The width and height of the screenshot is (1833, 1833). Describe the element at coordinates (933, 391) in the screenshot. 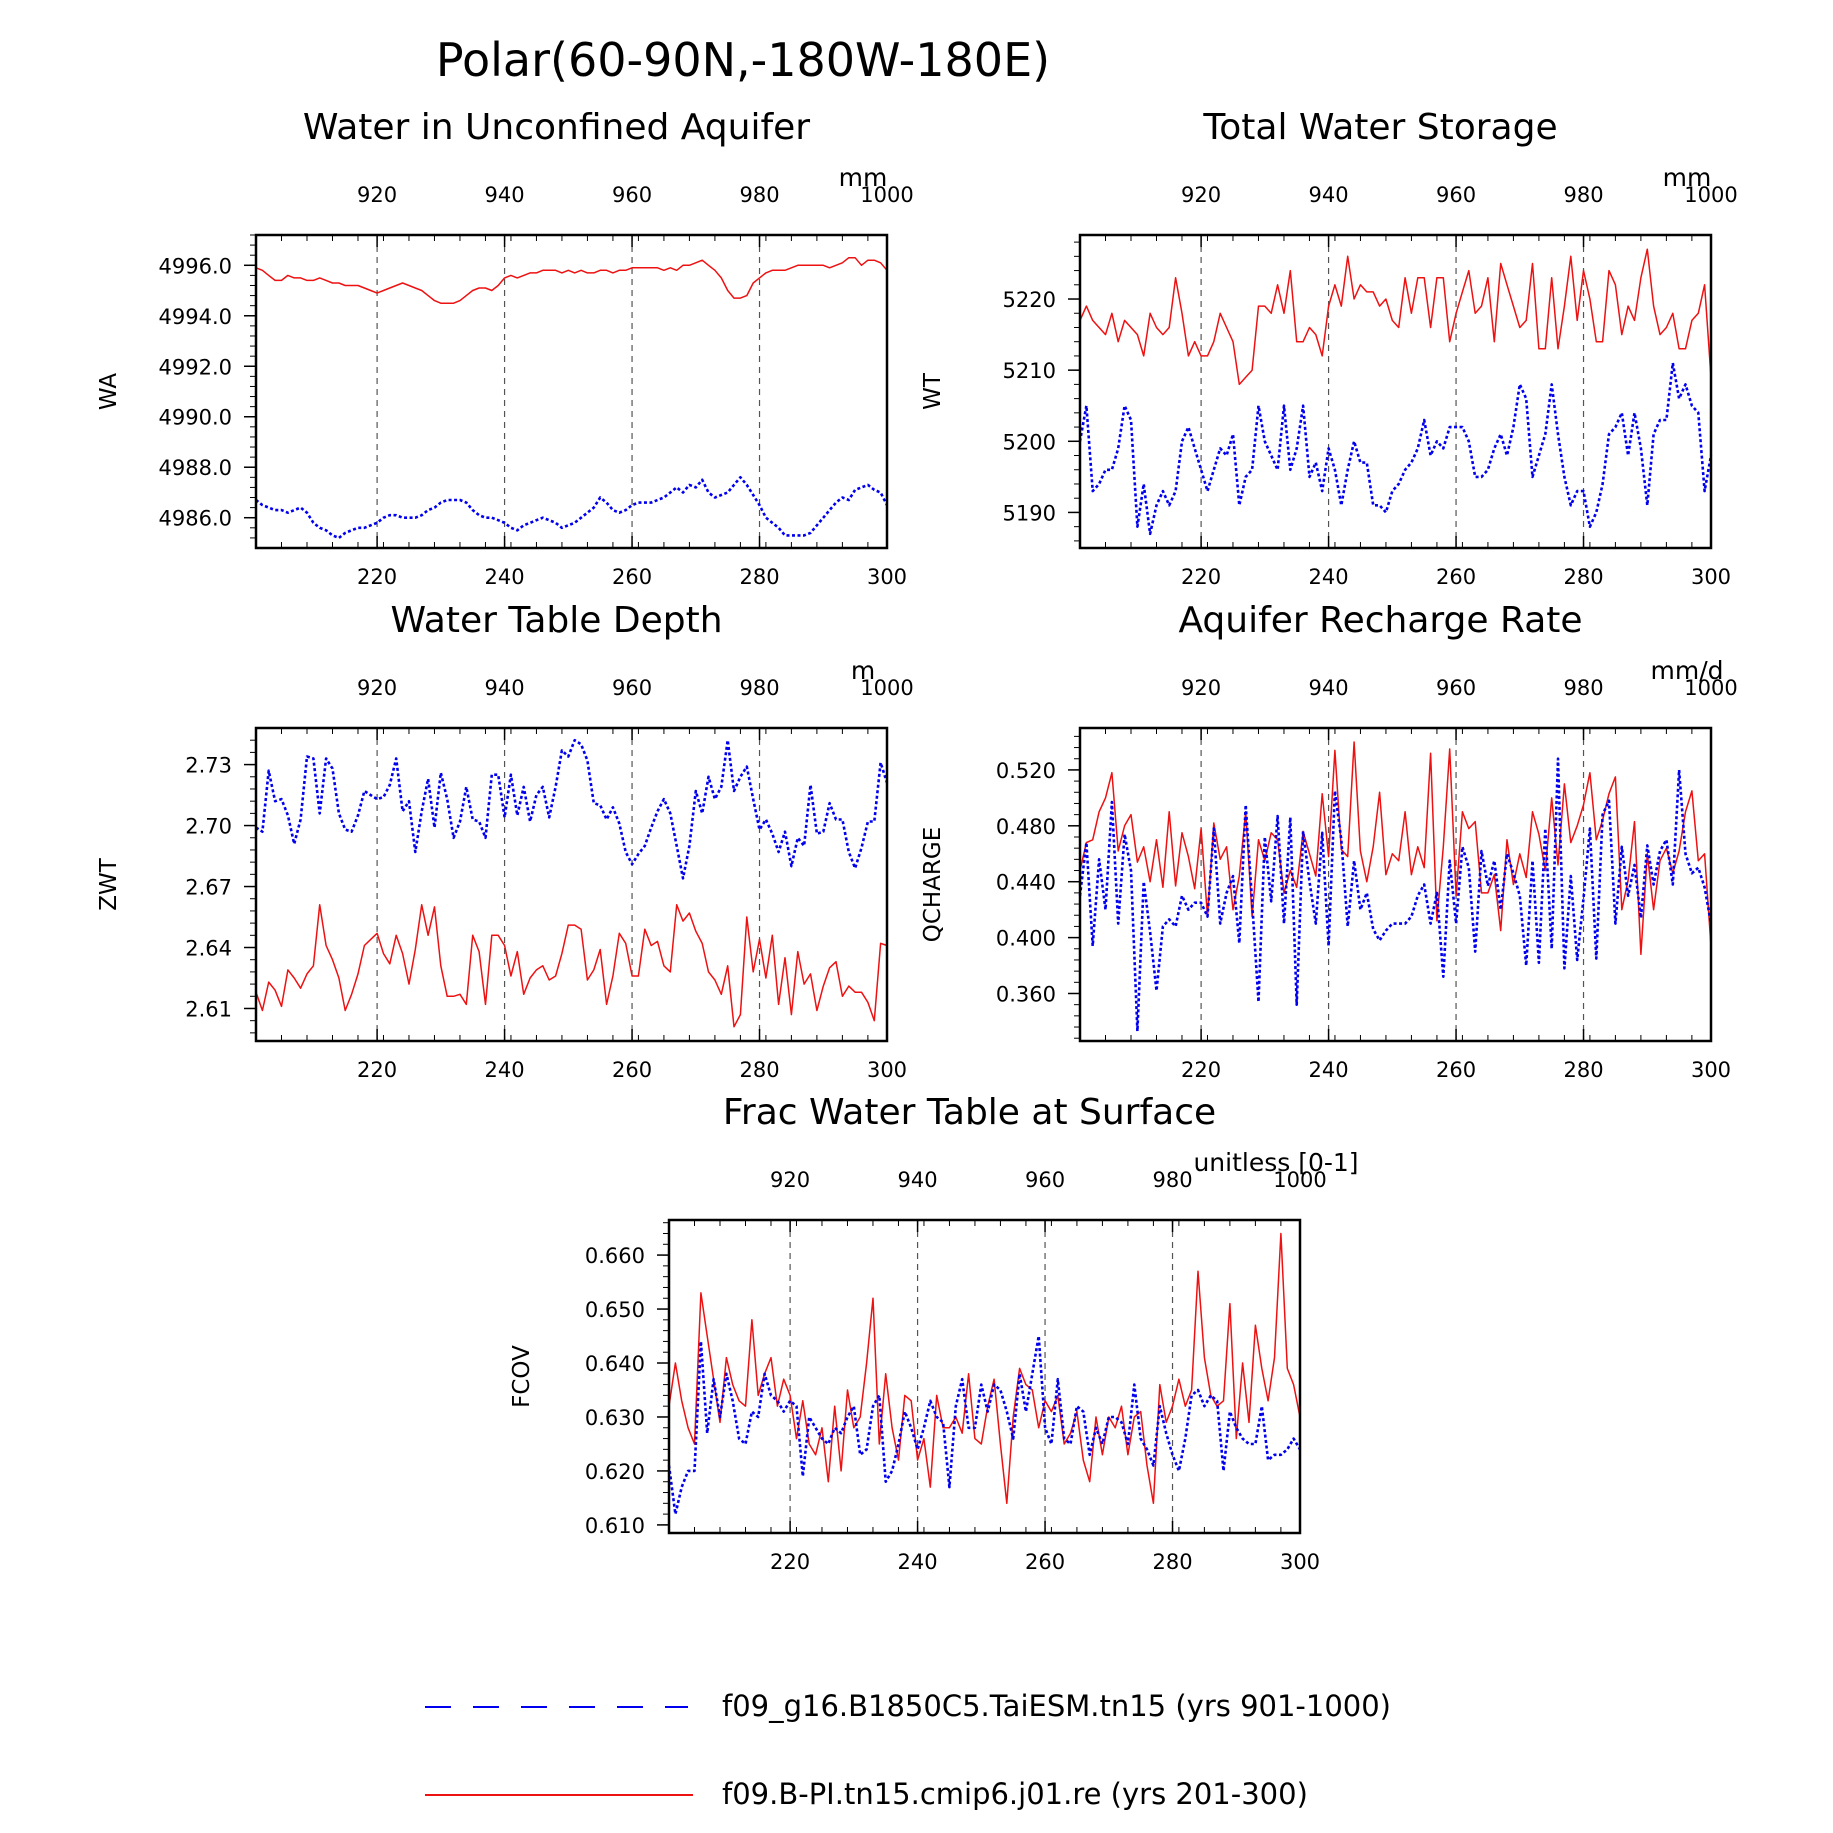

I see `y-axis-label: WT` at that location.